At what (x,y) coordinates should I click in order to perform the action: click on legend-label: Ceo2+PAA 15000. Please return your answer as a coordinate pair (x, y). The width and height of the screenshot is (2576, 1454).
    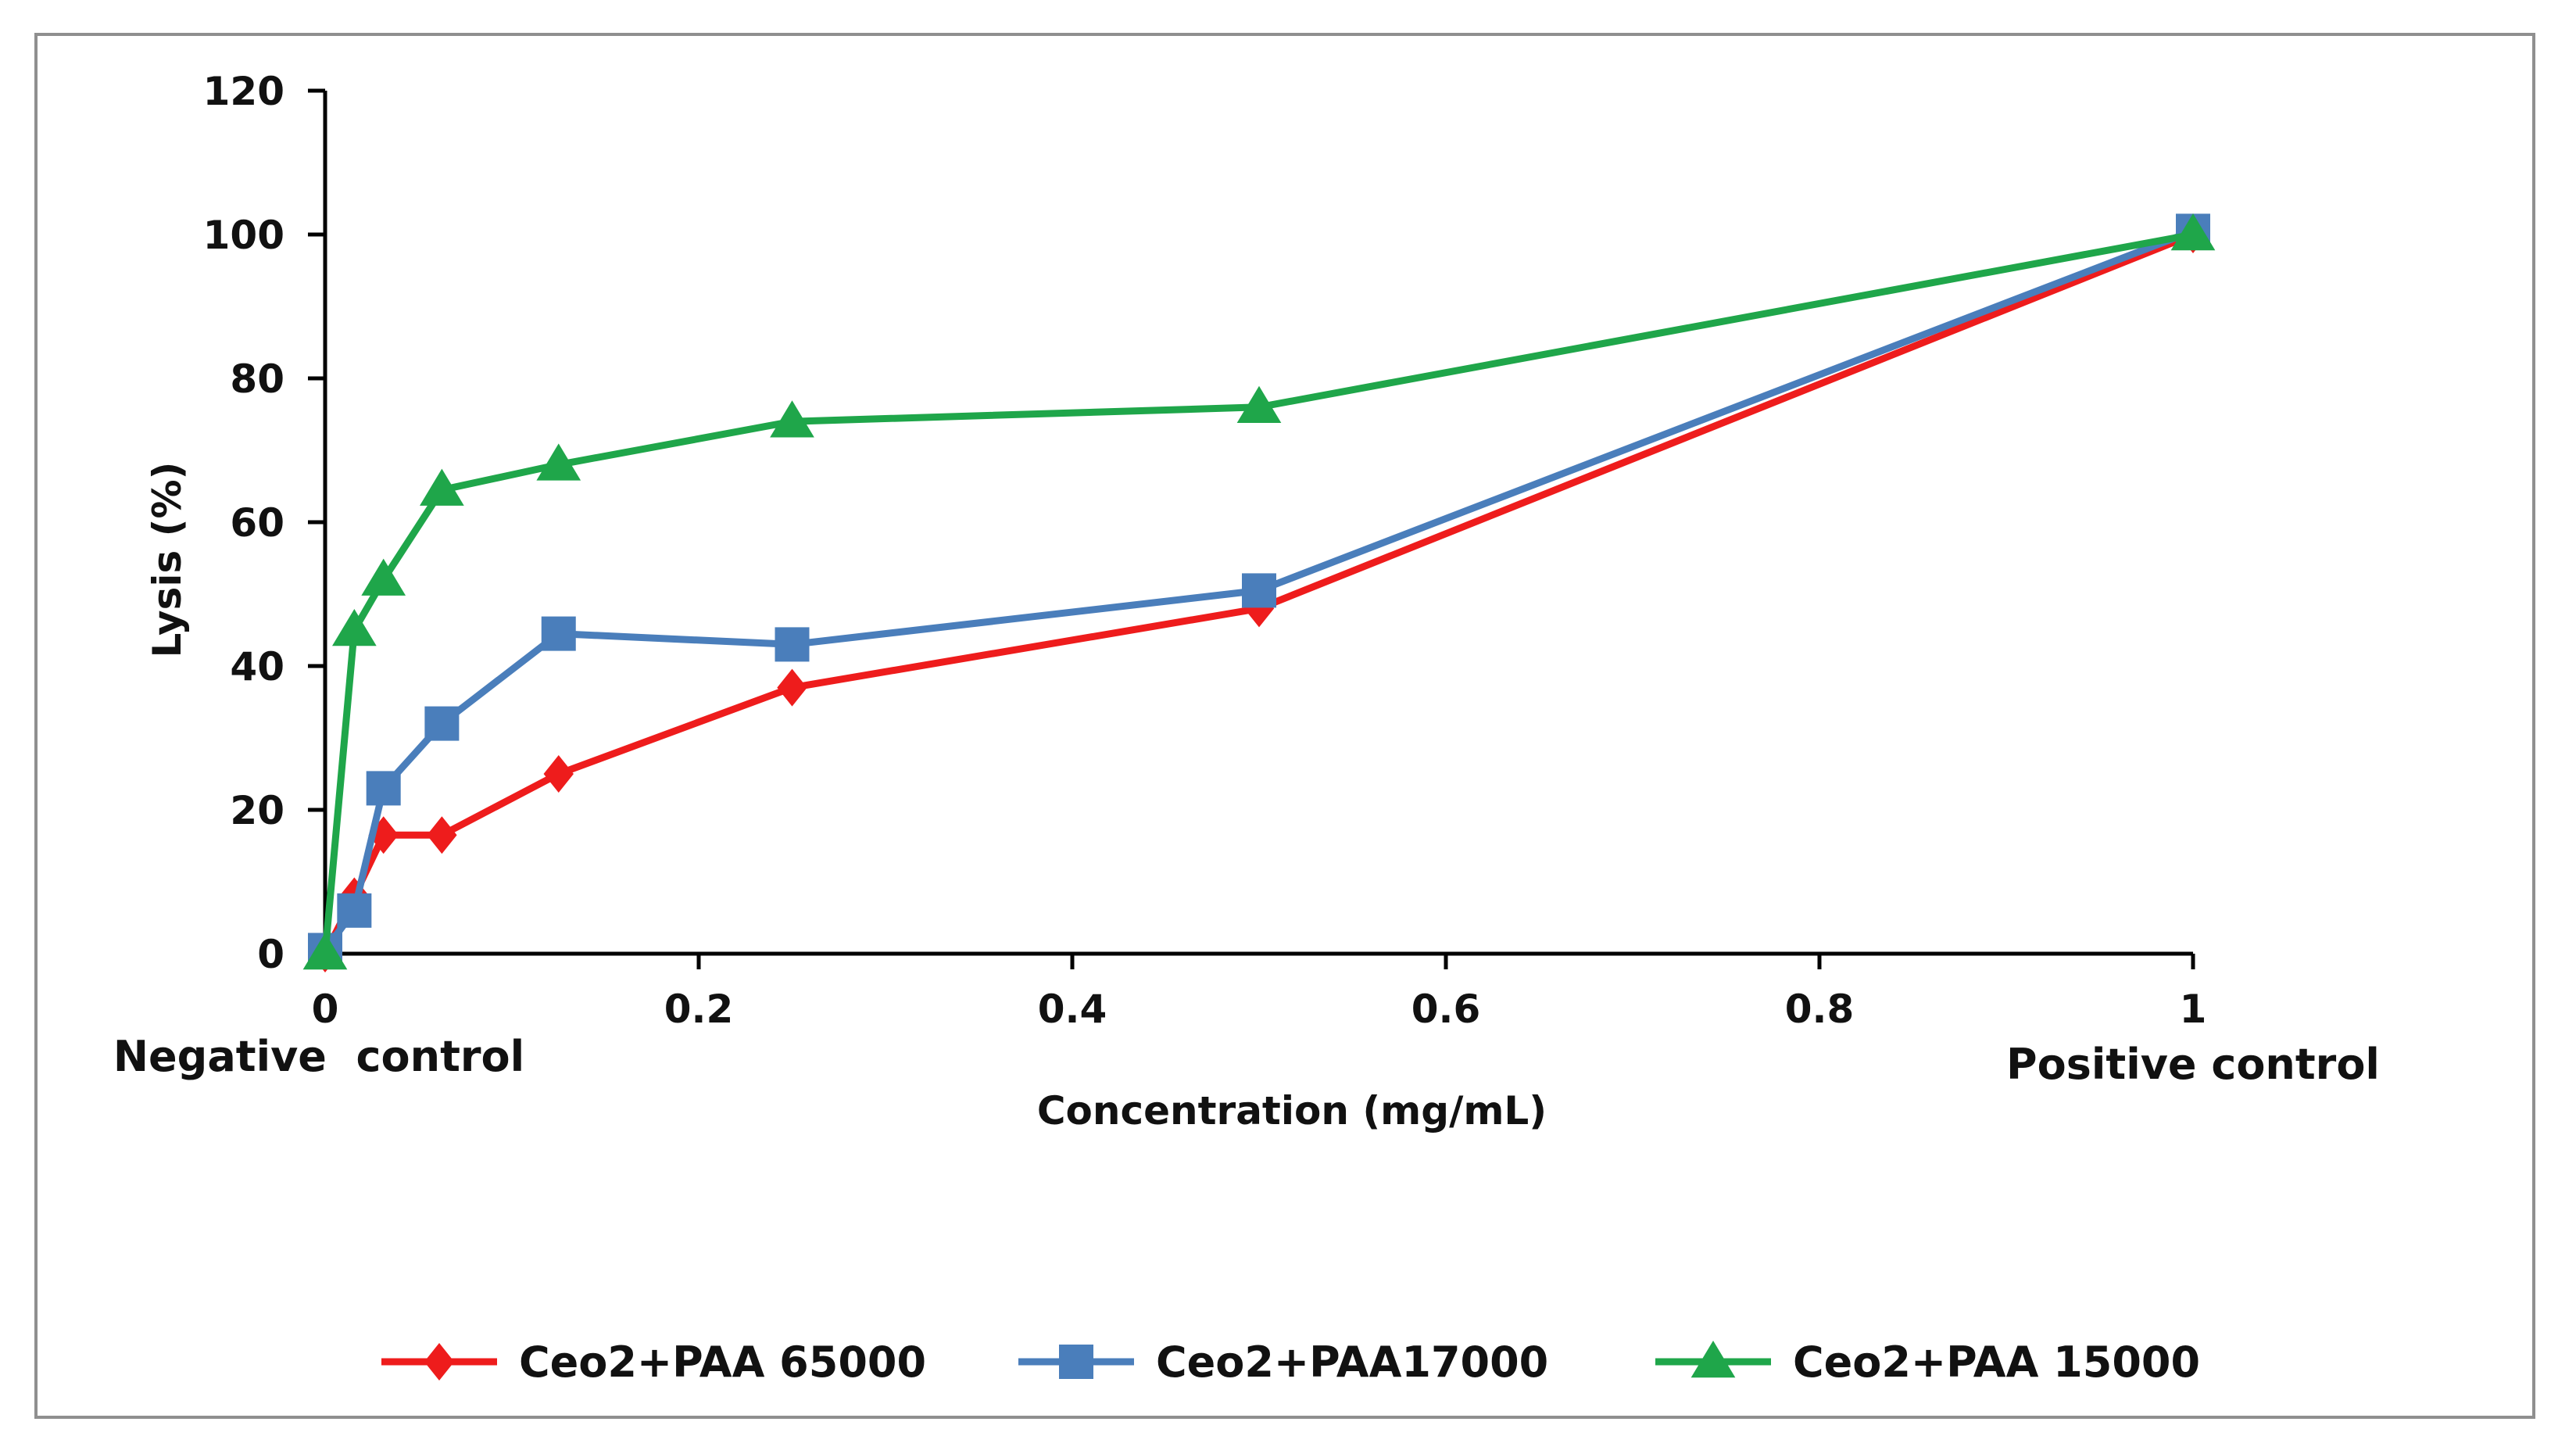
    Looking at the image, I should click on (1996, 1362).